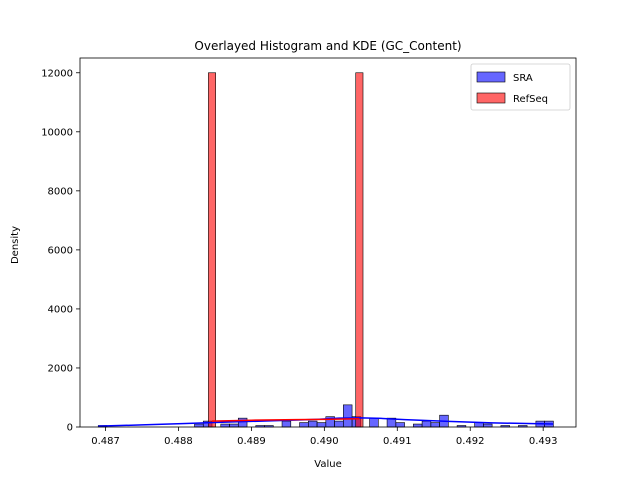 This screenshot has height=480, width=640. Describe the element at coordinates (60, 309) in the screenshot. I see `y-tick-label: 4000` at that location.